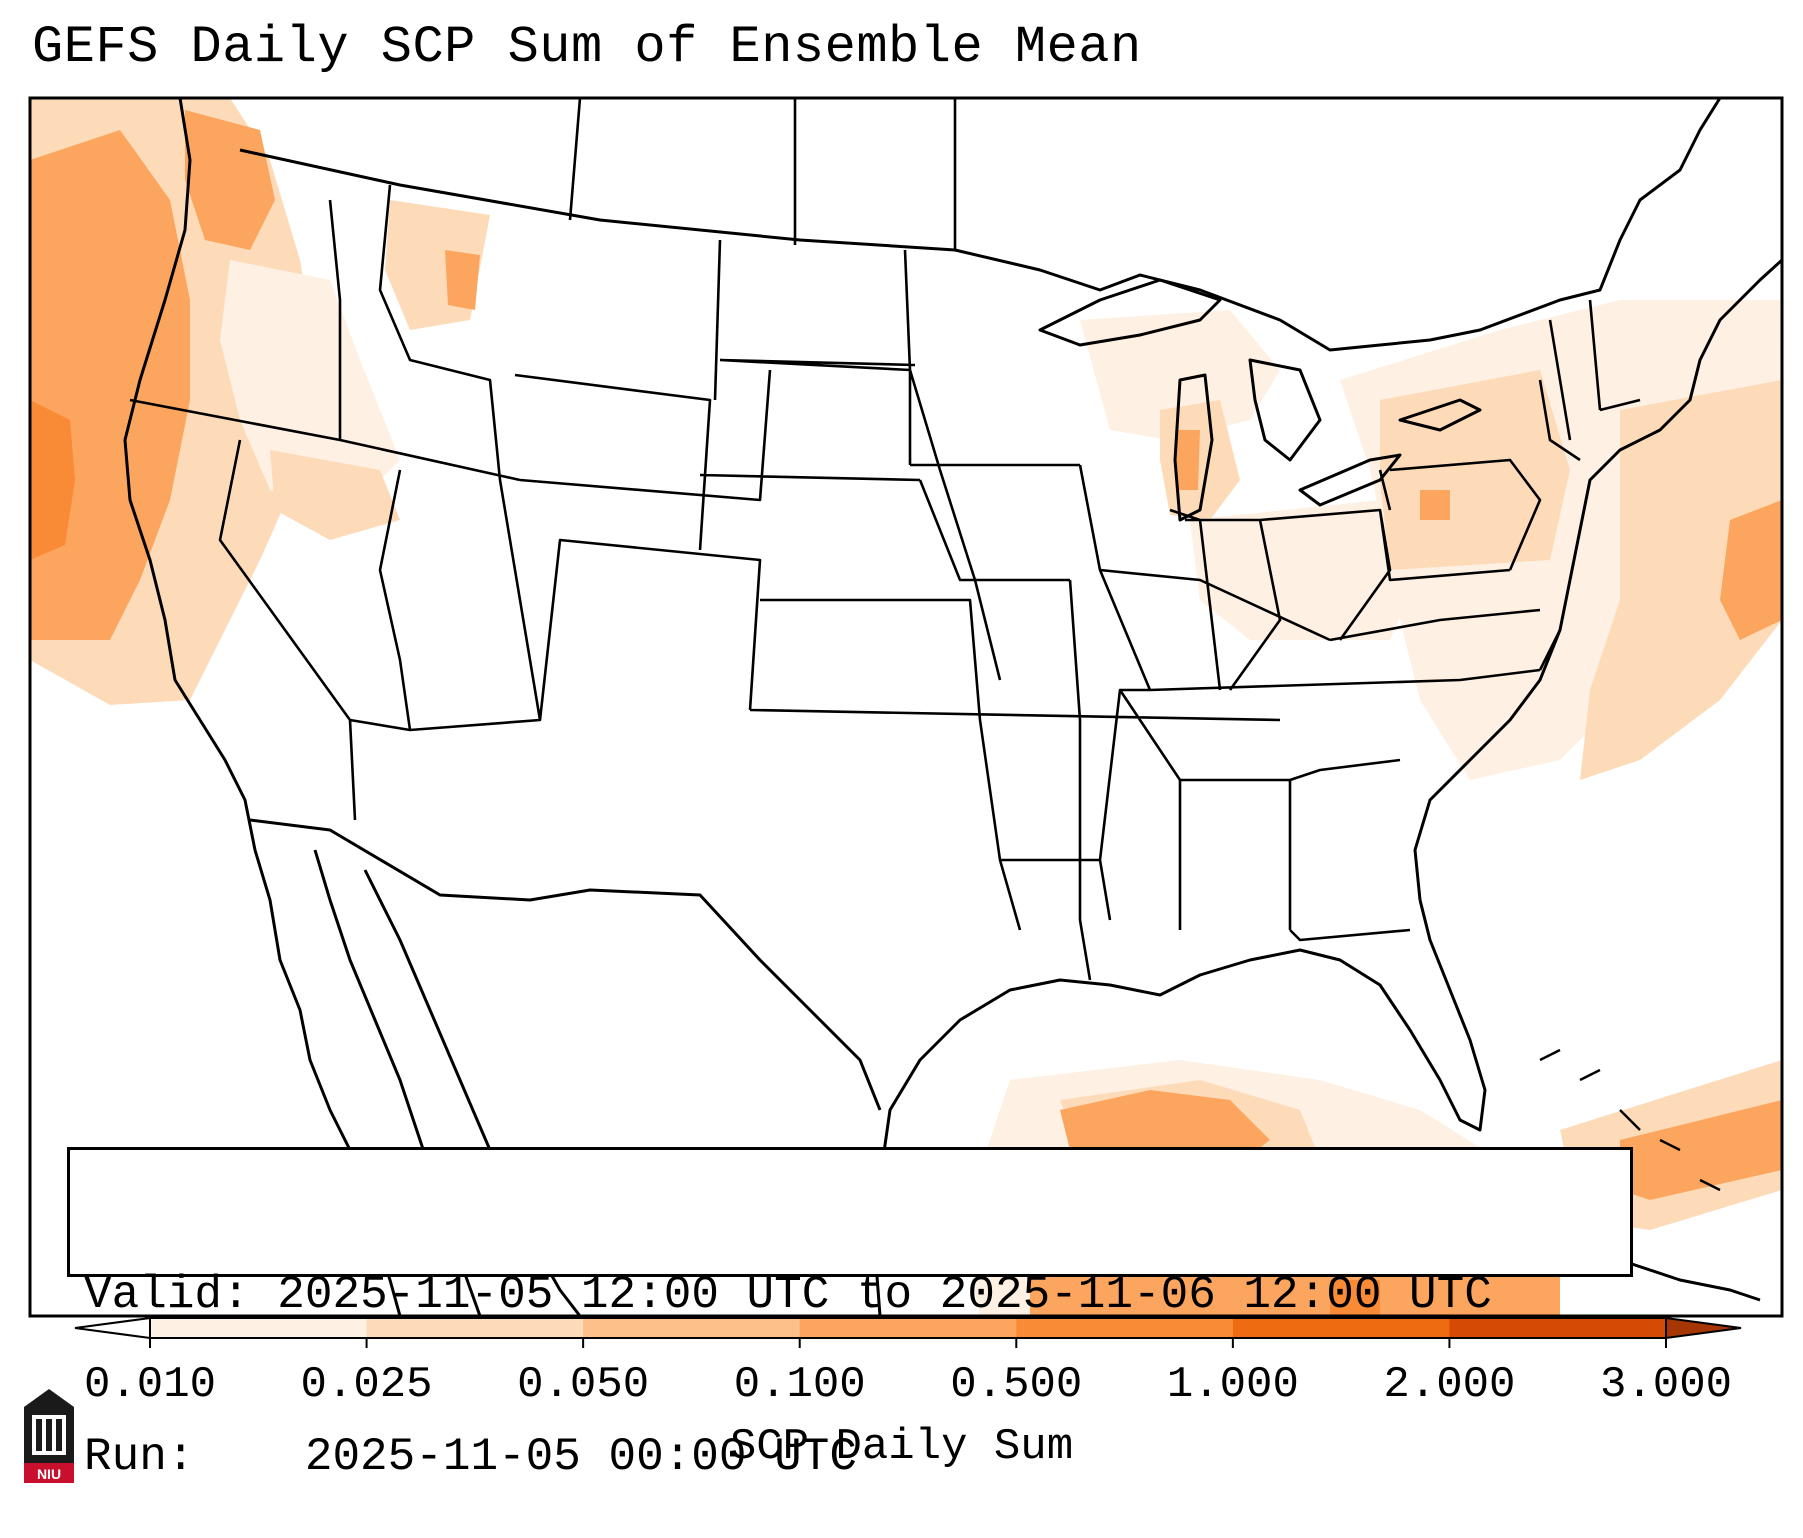  I want to click on shade-oregon-interior, so click(310, 390).